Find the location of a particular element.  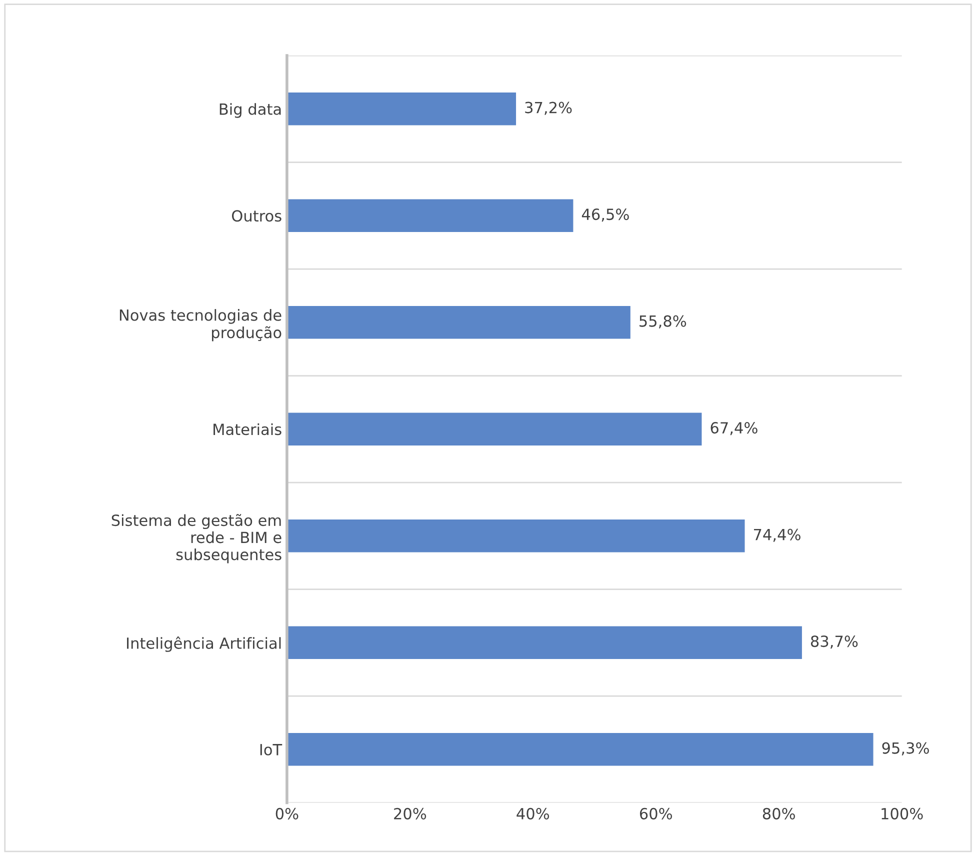

x-tick-label: 60% is located at coordinates (656, 814).